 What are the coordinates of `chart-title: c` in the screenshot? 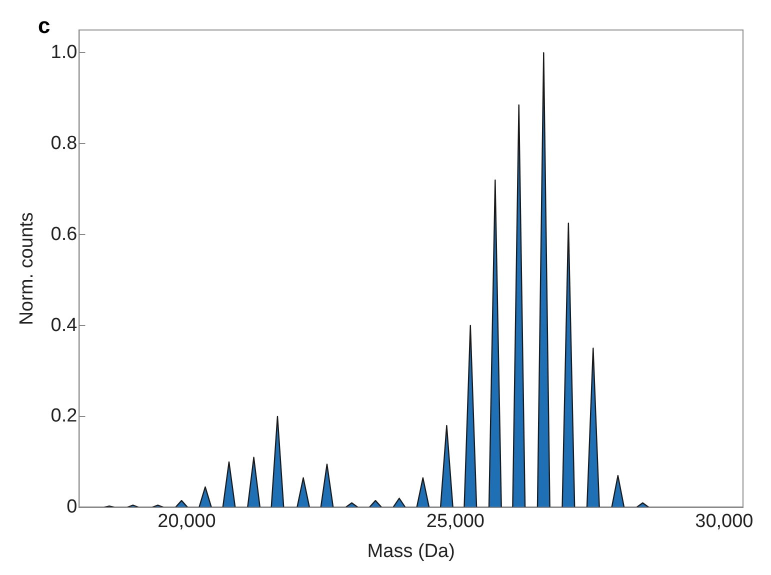 It's located at (44, 25).